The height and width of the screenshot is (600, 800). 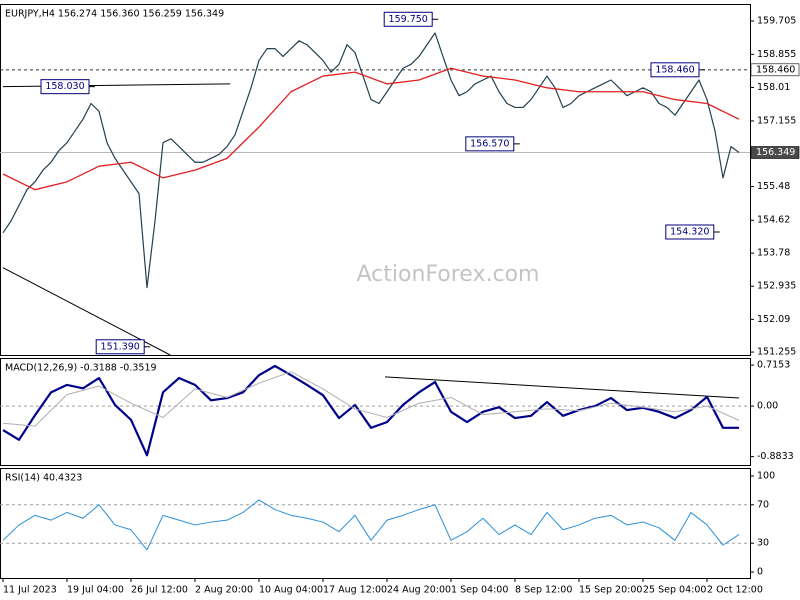 I want to click on y-tick-label: 0.7153, so click(x=773, y=365).